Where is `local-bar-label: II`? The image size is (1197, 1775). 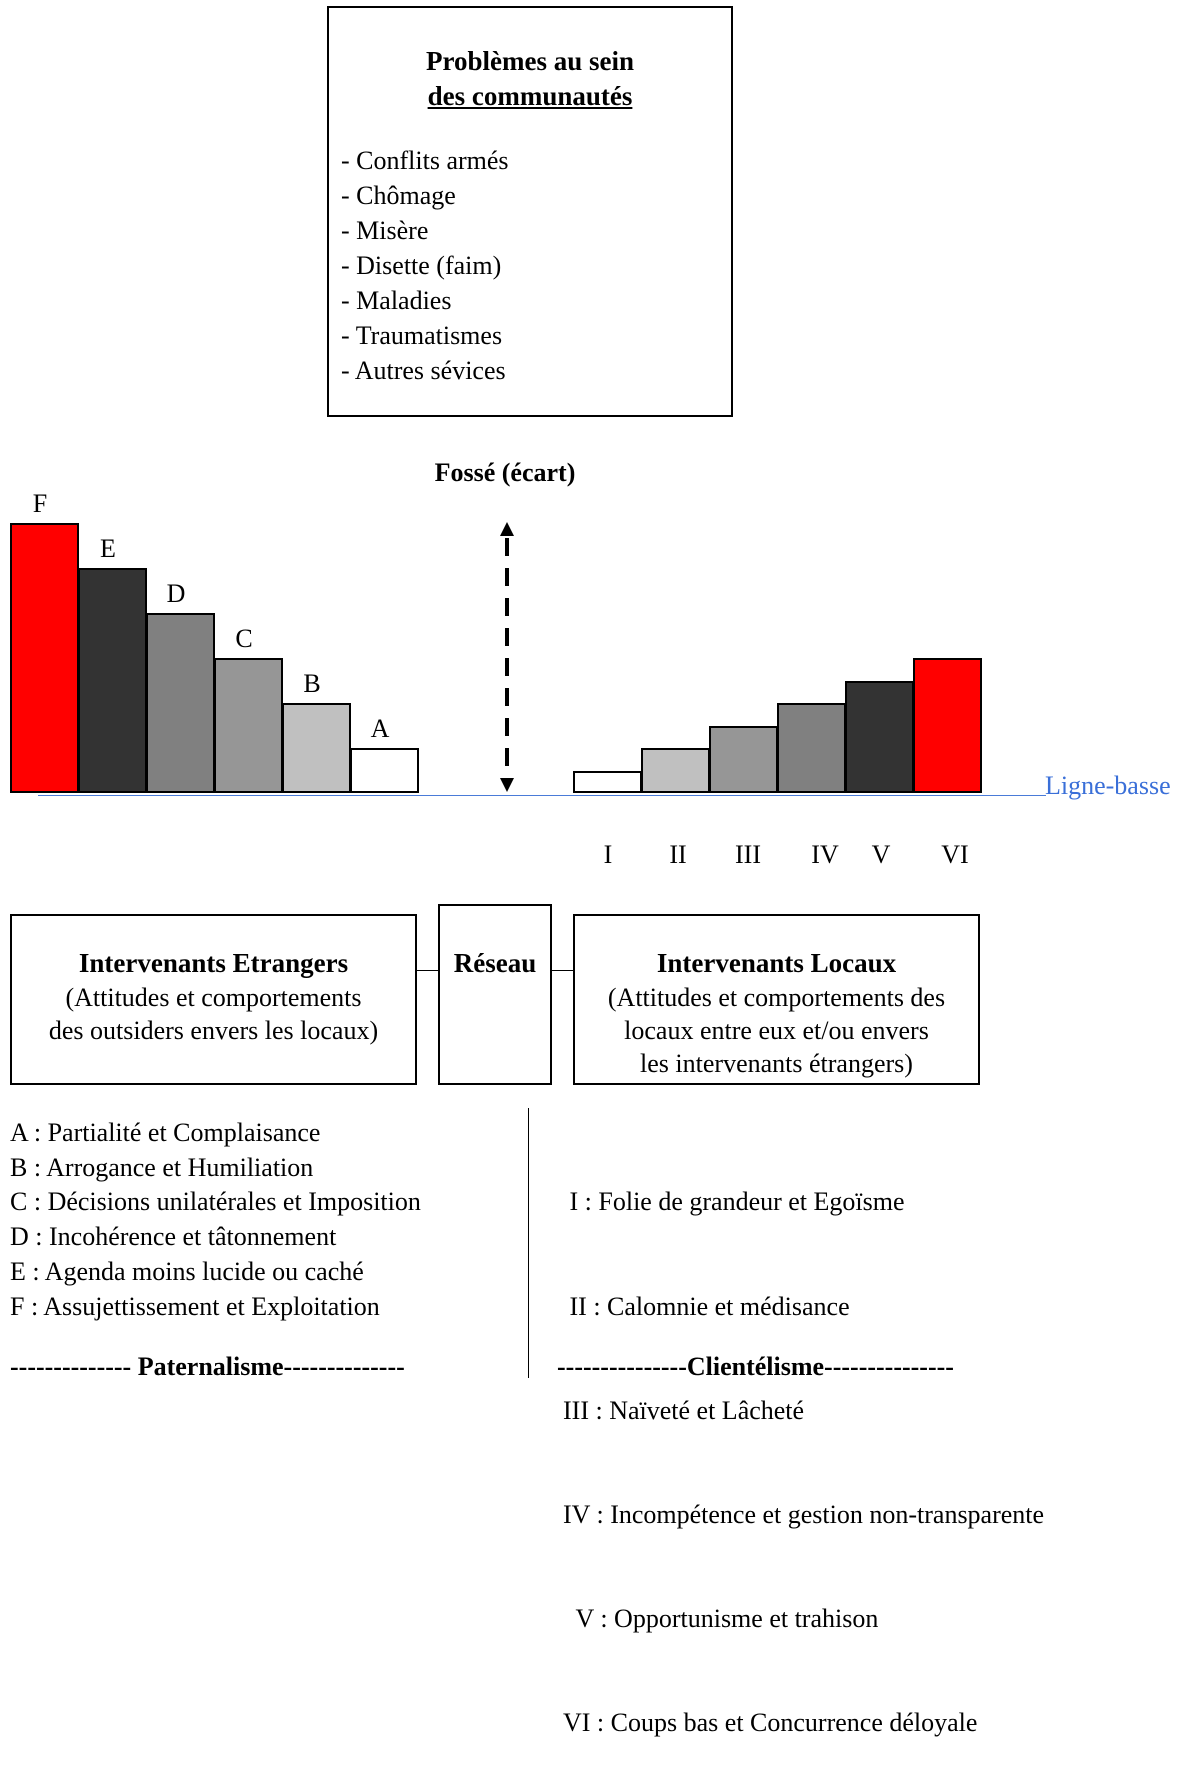
local-bar-label: II is located at coordinates (678, 854).